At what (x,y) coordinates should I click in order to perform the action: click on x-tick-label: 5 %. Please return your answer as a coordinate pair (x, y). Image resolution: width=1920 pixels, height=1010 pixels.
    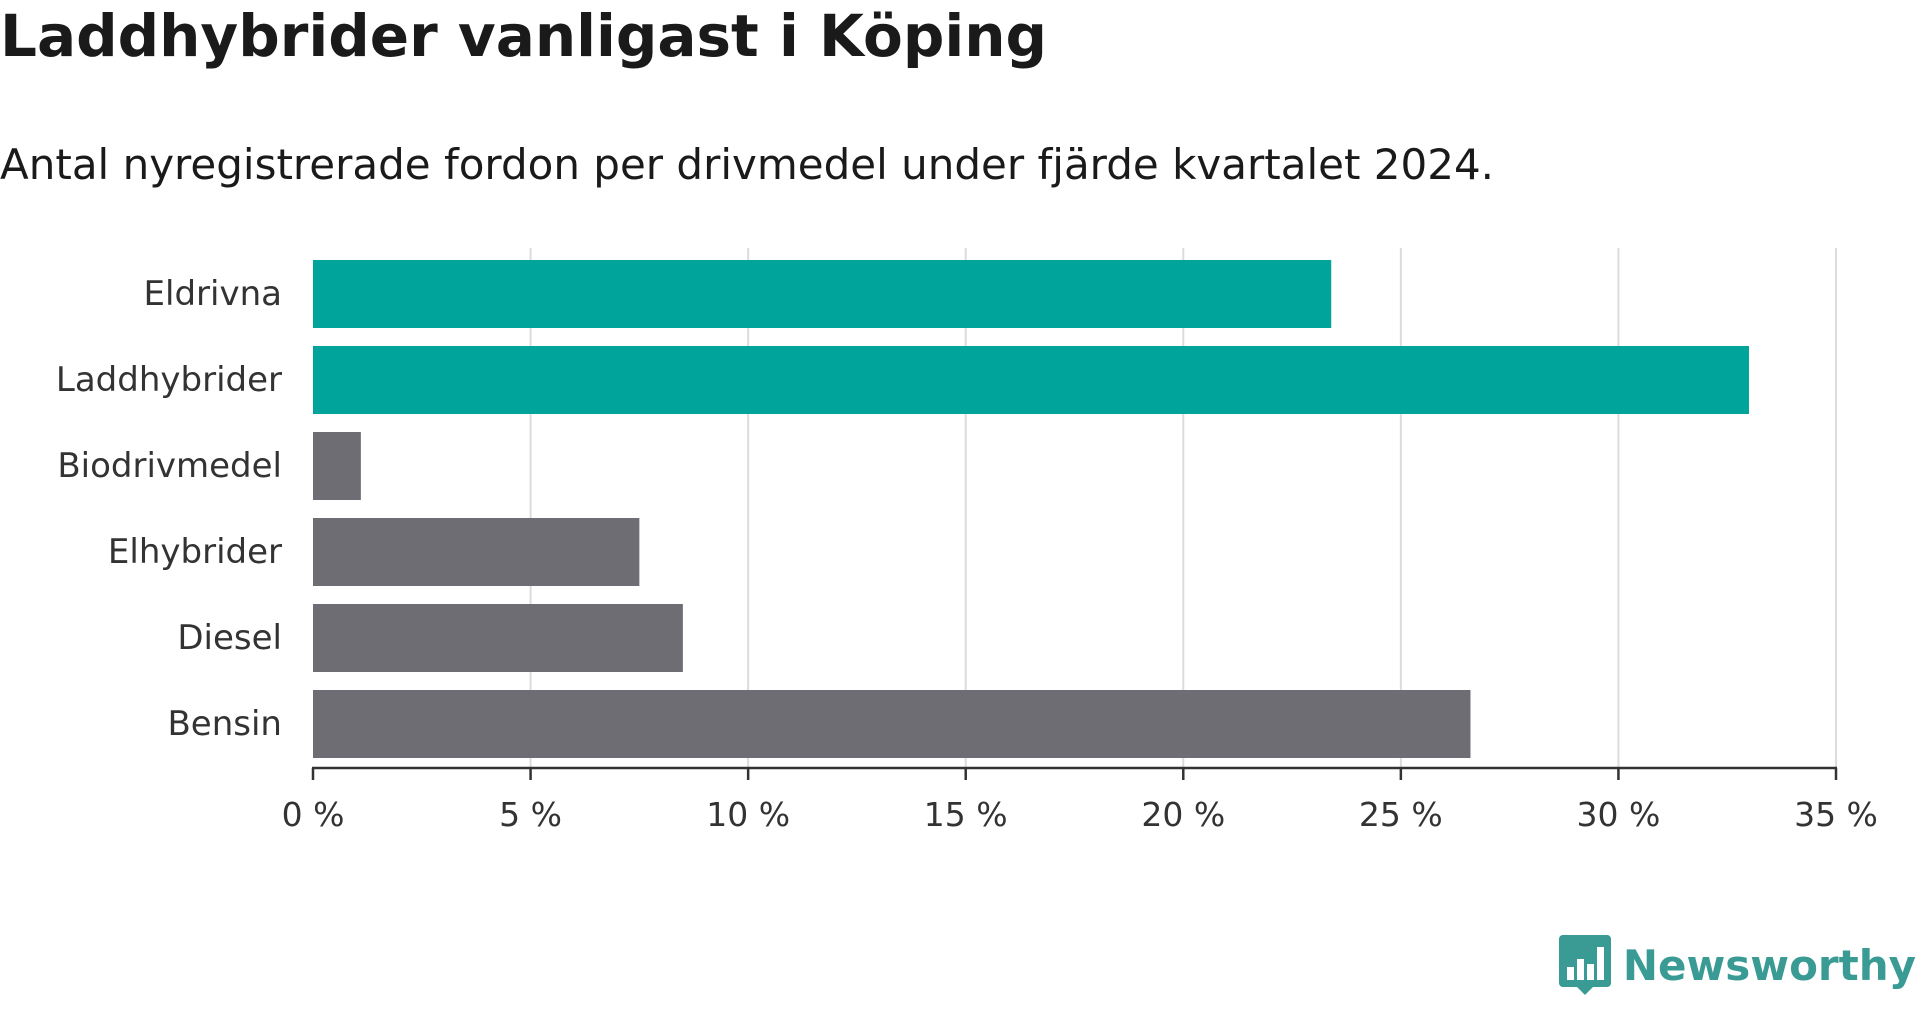
    Looking at the image, I should click on (530, 814).